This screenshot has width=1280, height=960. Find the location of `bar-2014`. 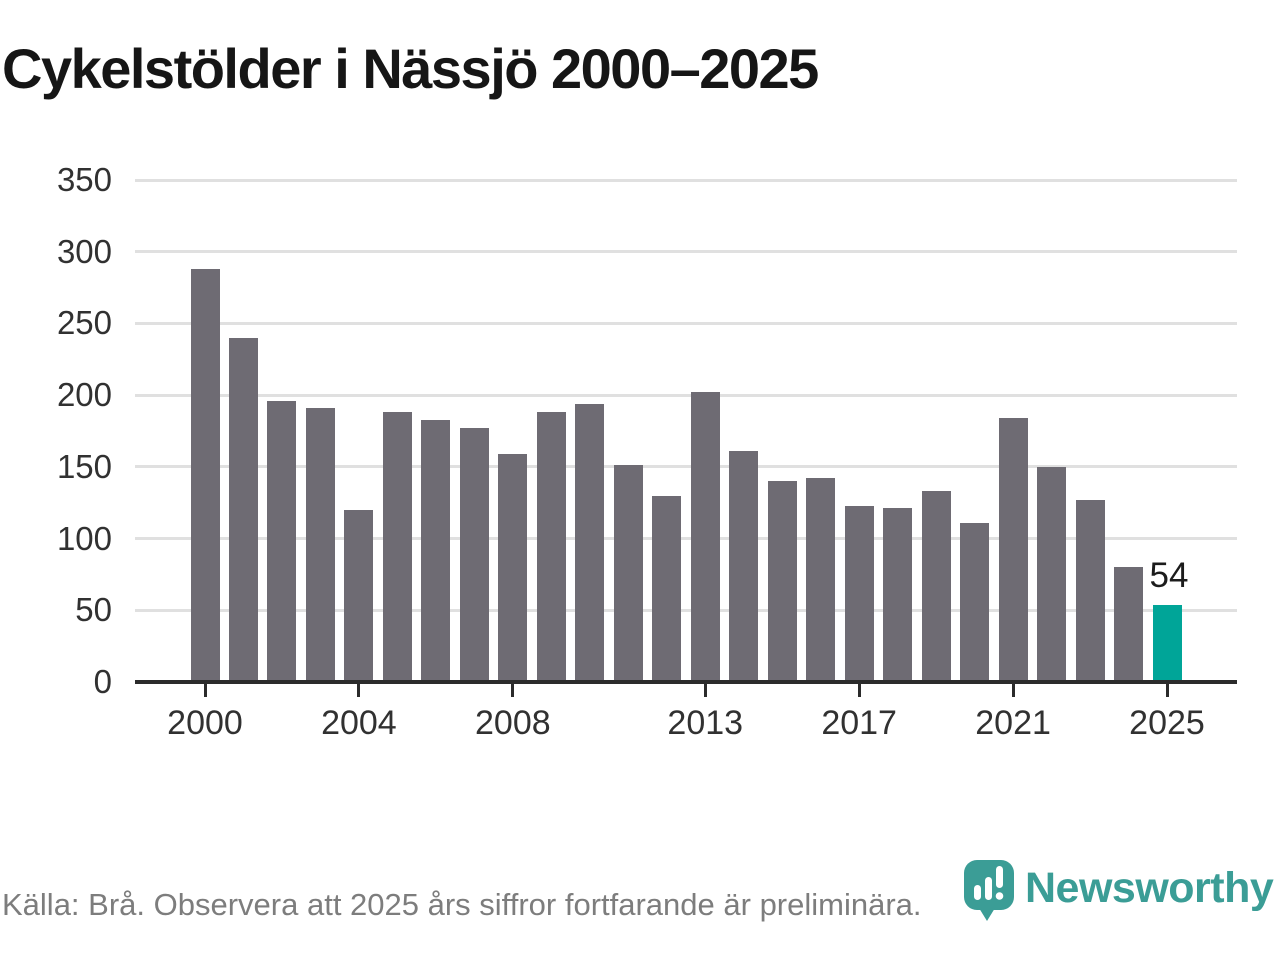

bar-2014 is located at coordinates (744, 566).